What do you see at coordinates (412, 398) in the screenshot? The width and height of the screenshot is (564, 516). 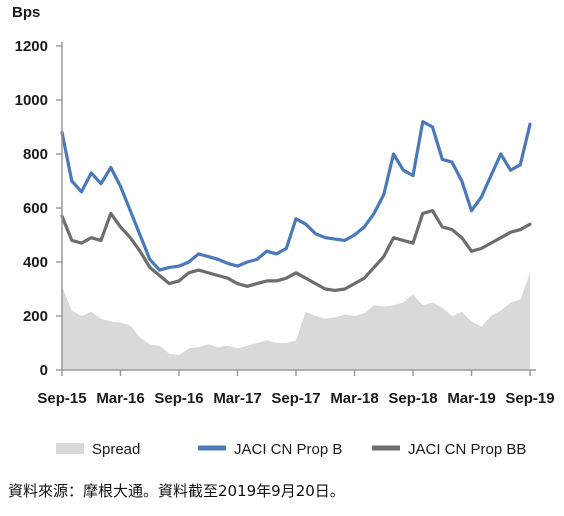 I see `x-tick-label: Sep-18` at bounding box center [412, 398].